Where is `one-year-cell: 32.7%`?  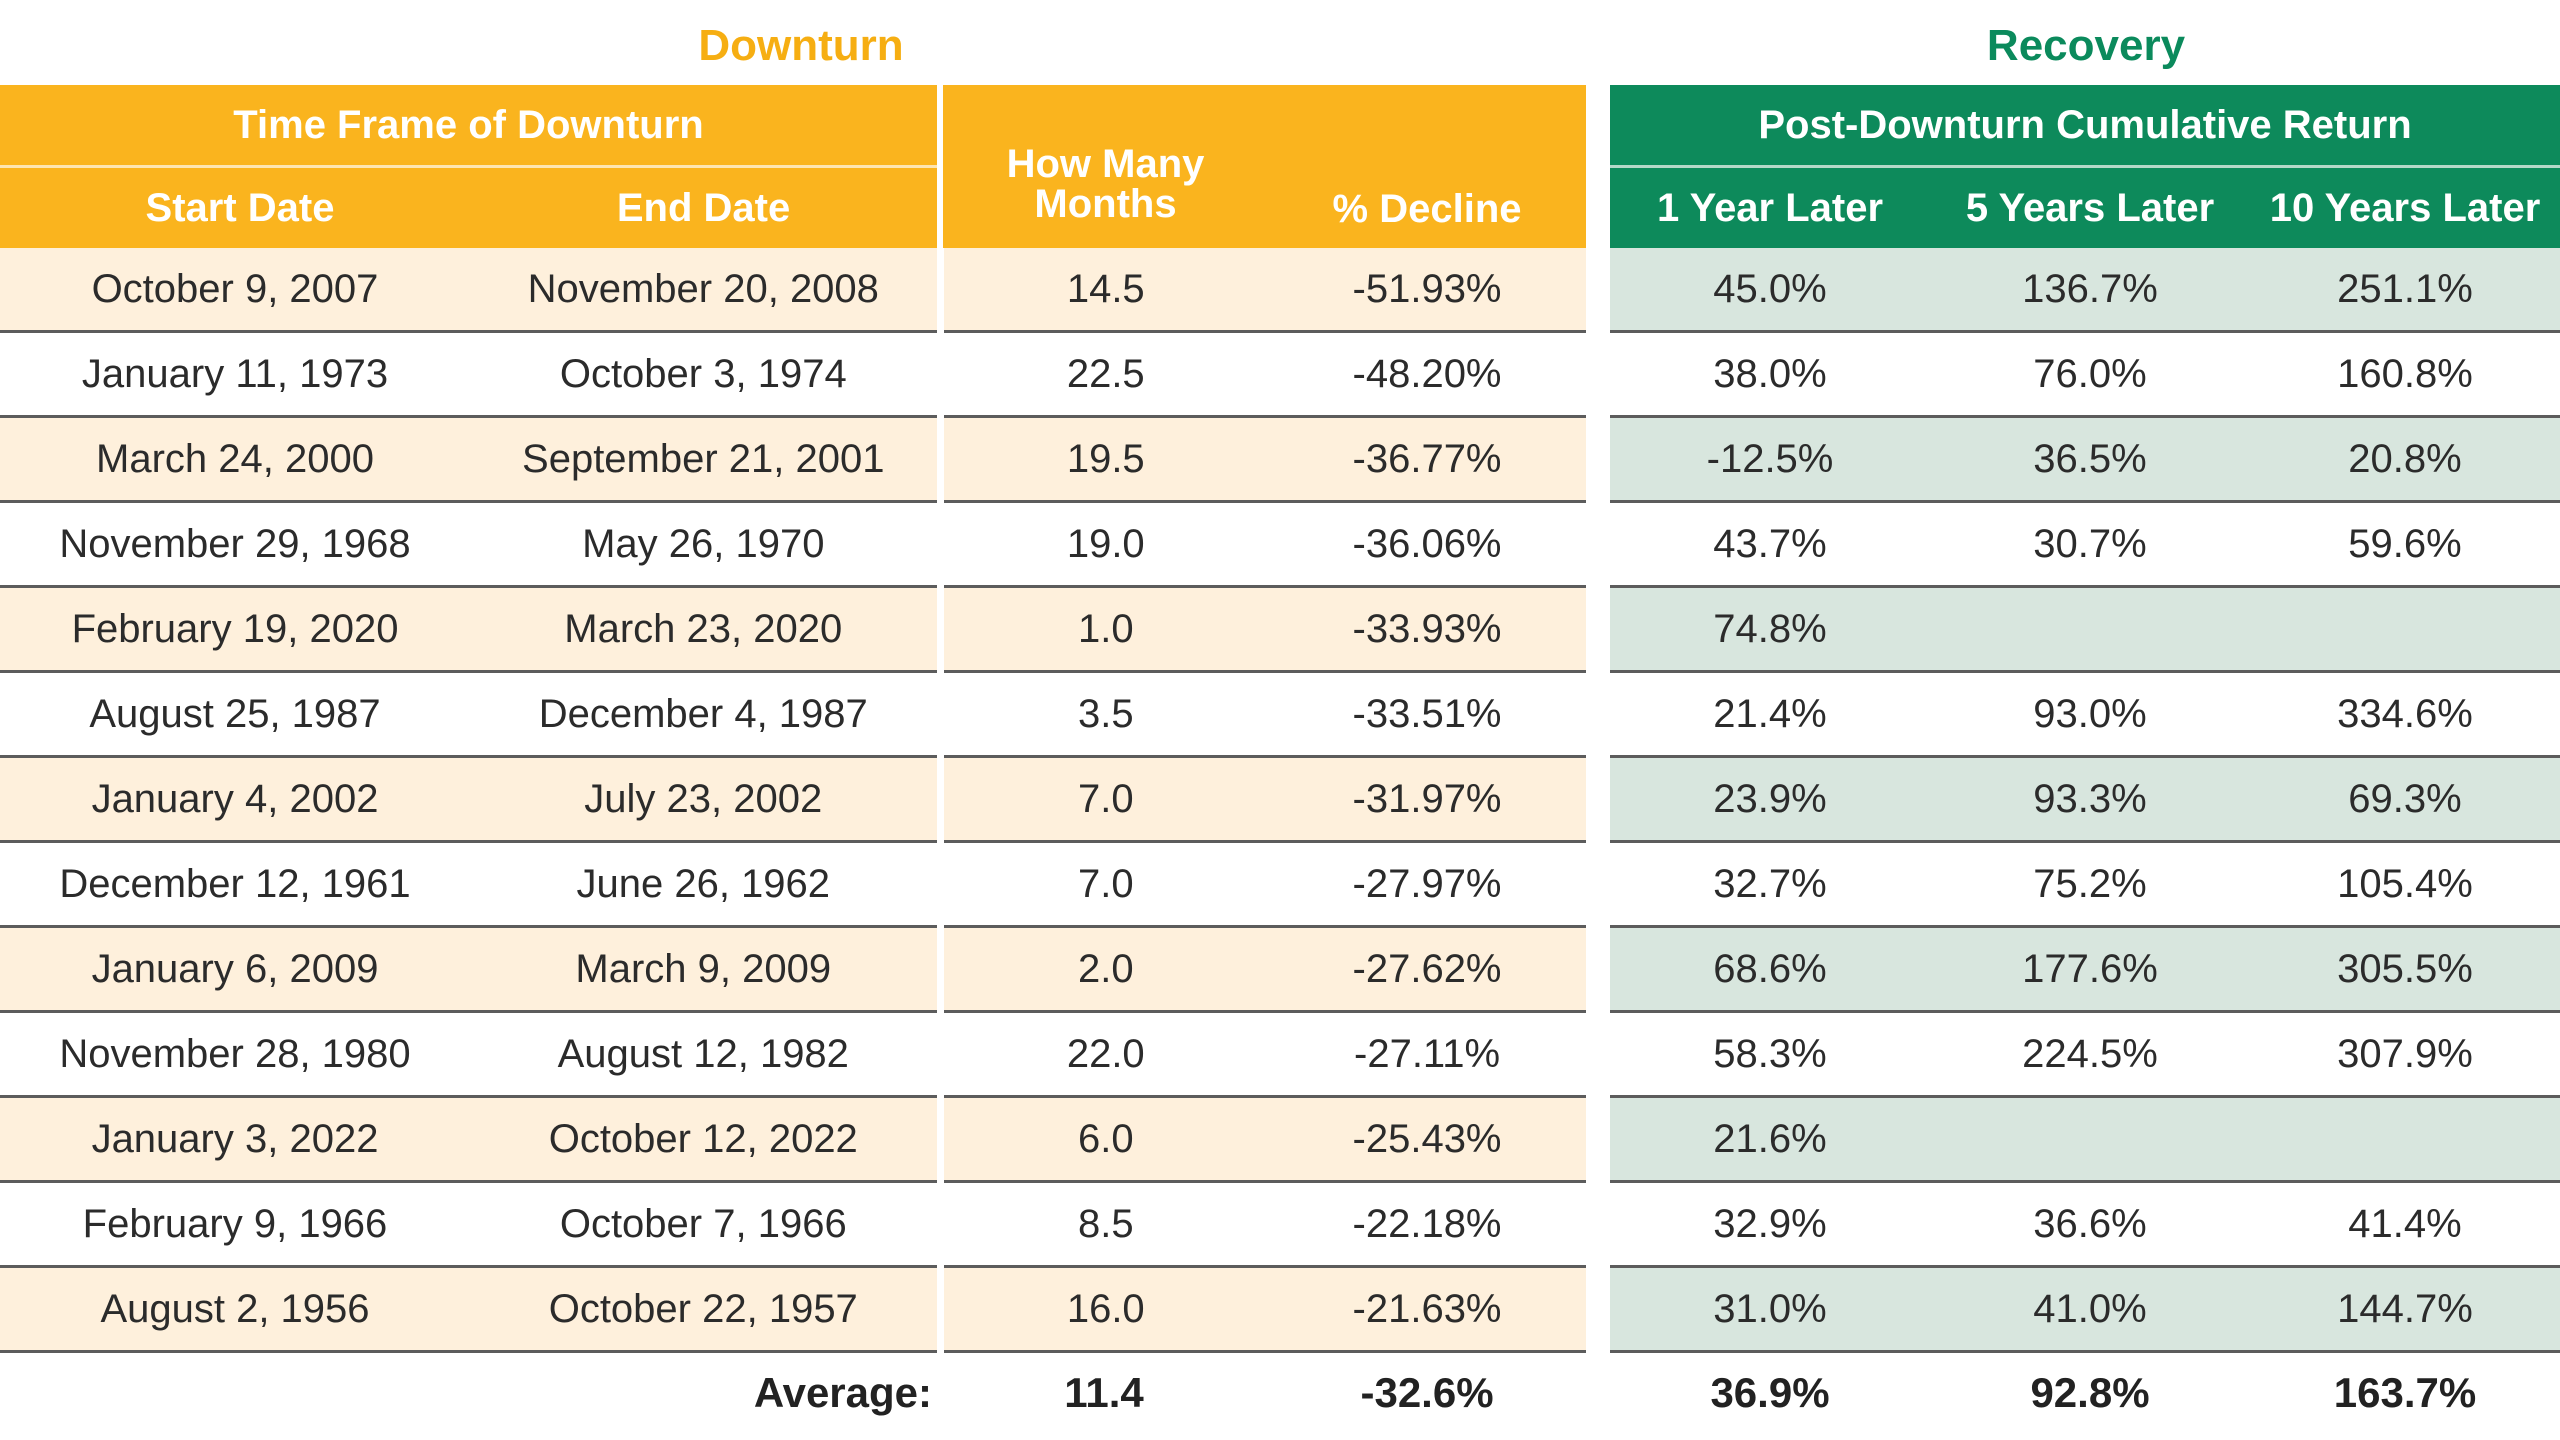
one-year-cell: 32.7% is located at coordinates (1770, 884).